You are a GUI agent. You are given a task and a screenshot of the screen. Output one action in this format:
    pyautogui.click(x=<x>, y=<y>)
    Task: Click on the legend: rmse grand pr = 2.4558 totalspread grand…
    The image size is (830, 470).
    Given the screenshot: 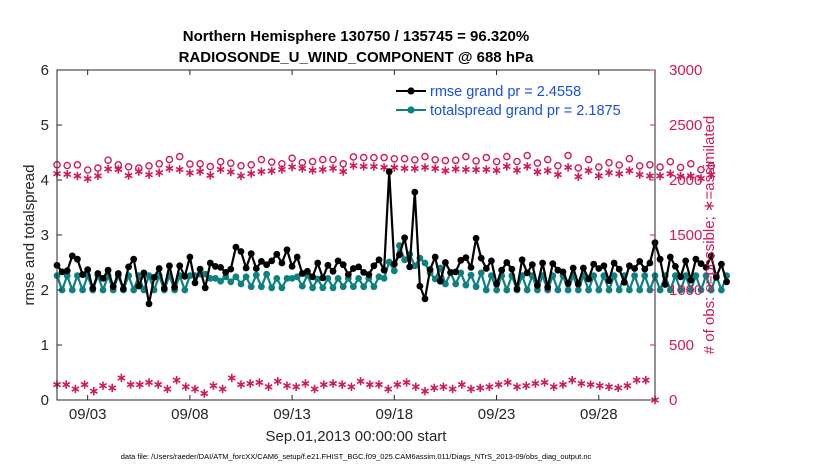 What is the action you would take?
    pyautogui.click(x=523, y=101)
    